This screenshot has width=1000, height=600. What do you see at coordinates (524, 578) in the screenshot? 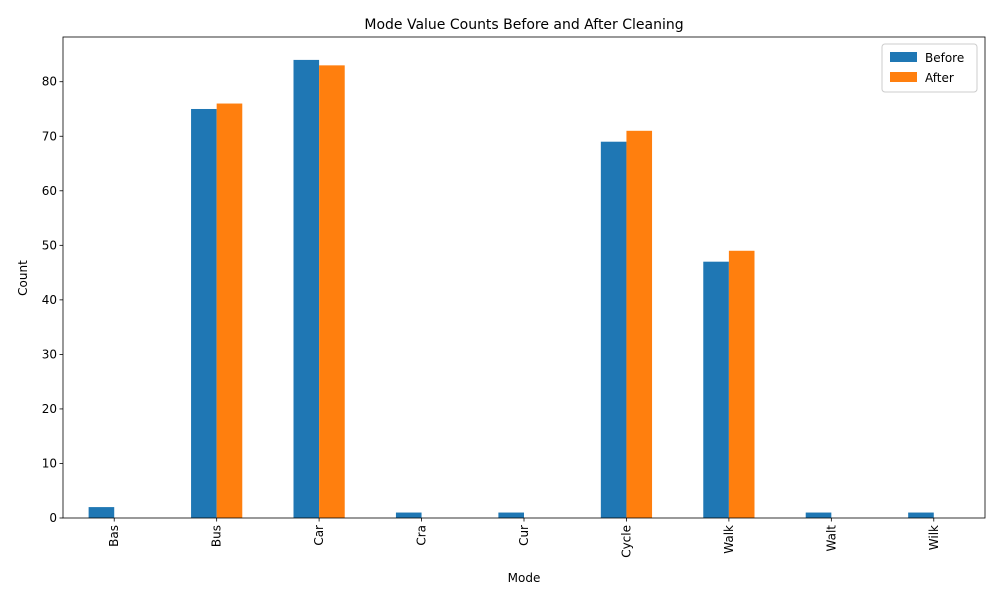
I see `x-axis-label: Mode` at bounding box center [524, 578].